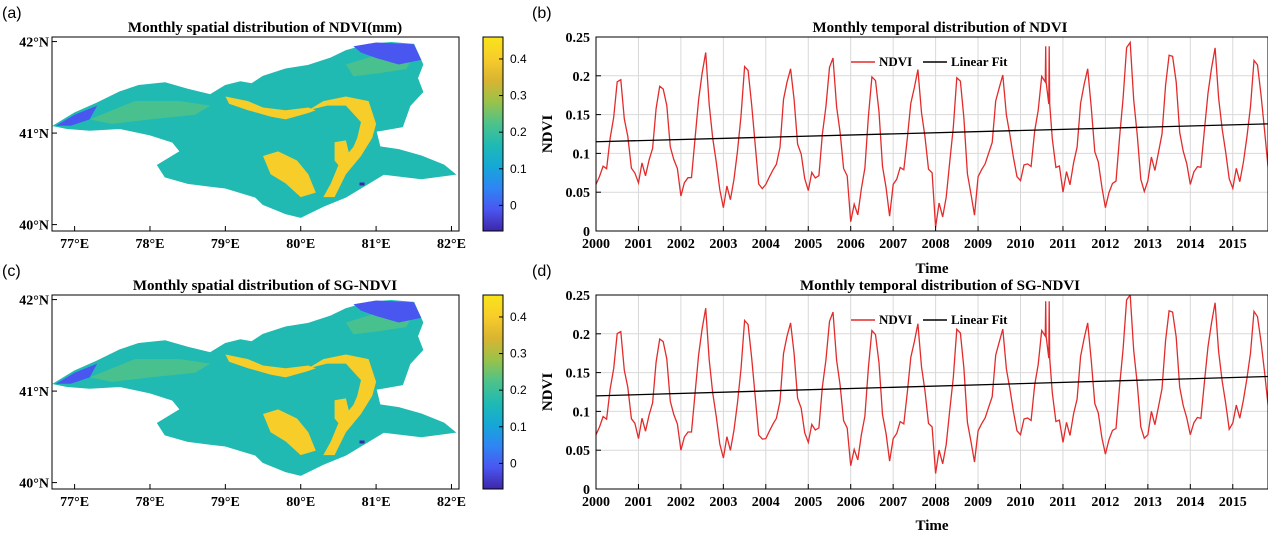  I want to click on linear-fit-line, so click(932, 386).